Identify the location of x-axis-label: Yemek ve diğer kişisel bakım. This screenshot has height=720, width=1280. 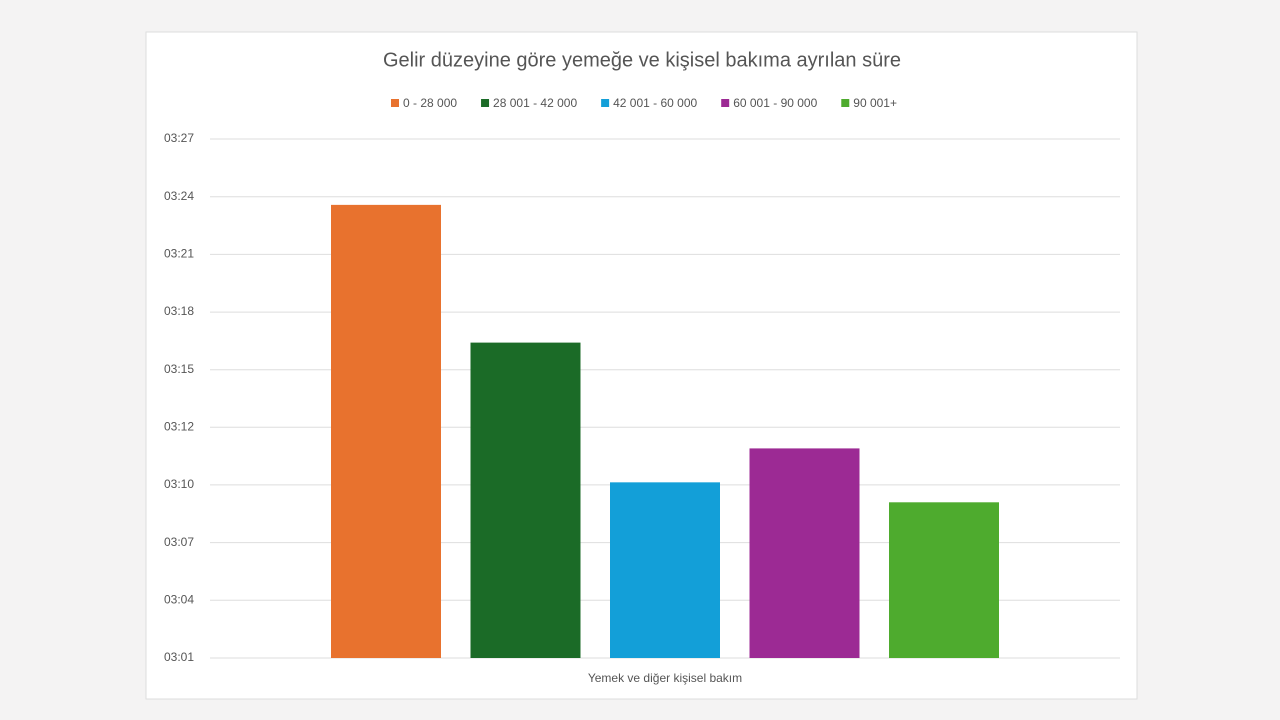
(665, 678).